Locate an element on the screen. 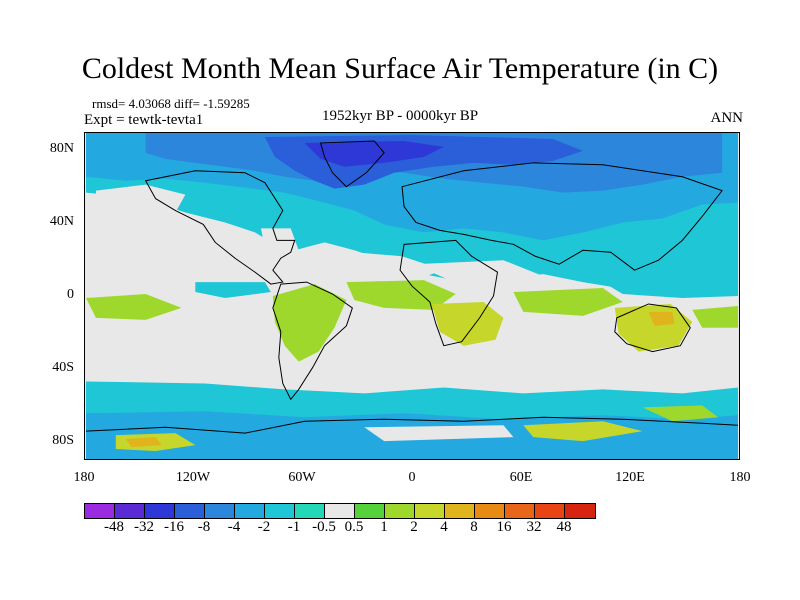  antarctic-neutral is located at coordinates (439, 433).